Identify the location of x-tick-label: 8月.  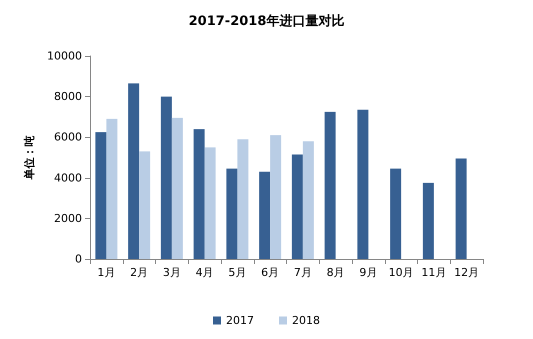
(335, 272).